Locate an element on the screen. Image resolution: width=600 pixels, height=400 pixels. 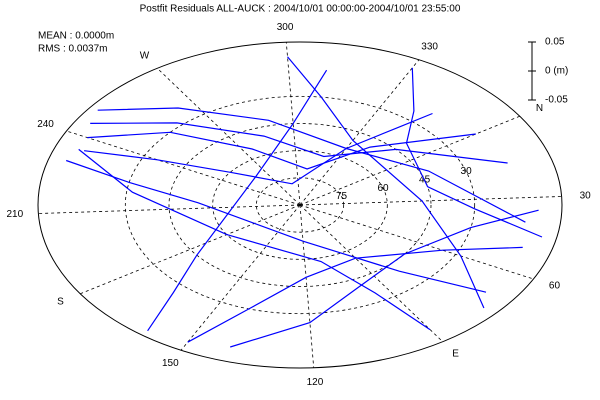
azimuth-label: 330 is located at coordinates (429, 46).